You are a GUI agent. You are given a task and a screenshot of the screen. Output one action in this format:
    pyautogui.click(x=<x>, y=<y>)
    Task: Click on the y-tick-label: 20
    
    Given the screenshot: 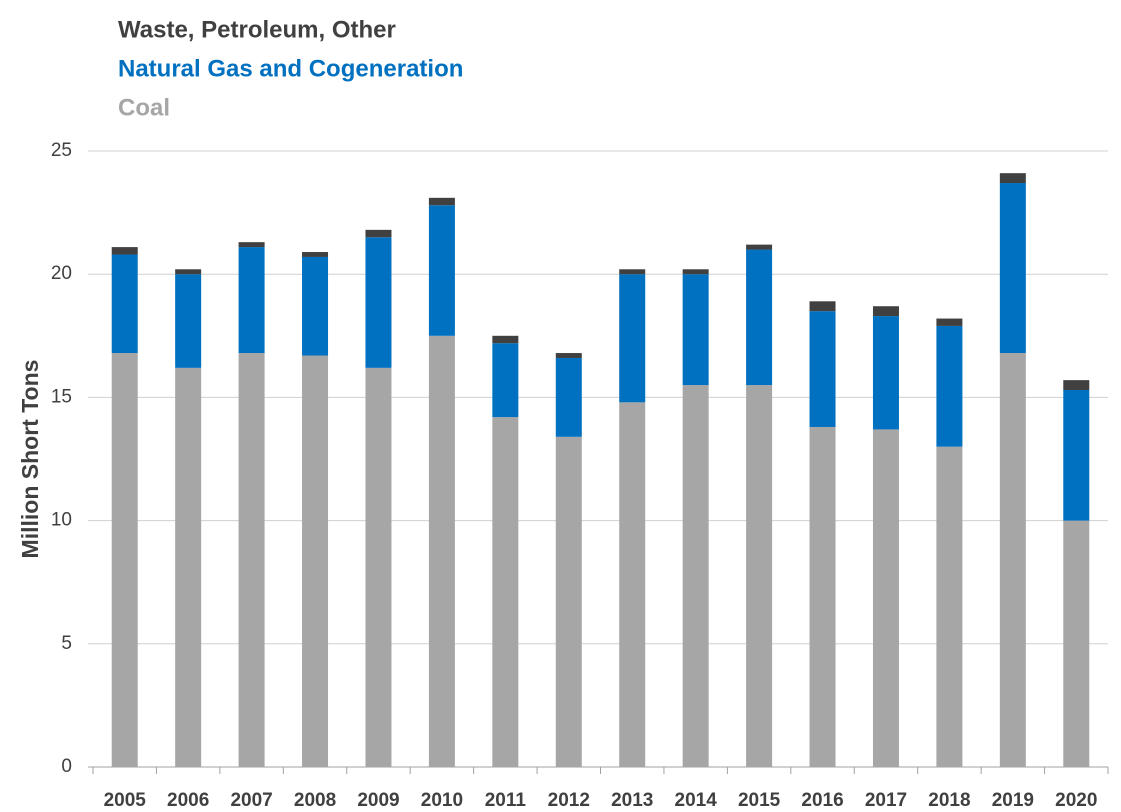 What is the action you would take?
    pyautogui.click(x=61, y=273)
    